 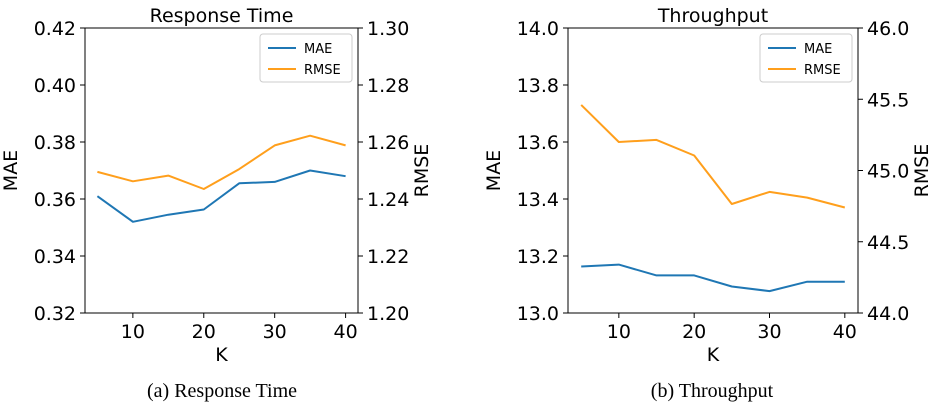 What do you see at coordinates (888, 314) in the screenshot?
I see `y2-tick-label: 44.0` at bounding box center [888, 314].